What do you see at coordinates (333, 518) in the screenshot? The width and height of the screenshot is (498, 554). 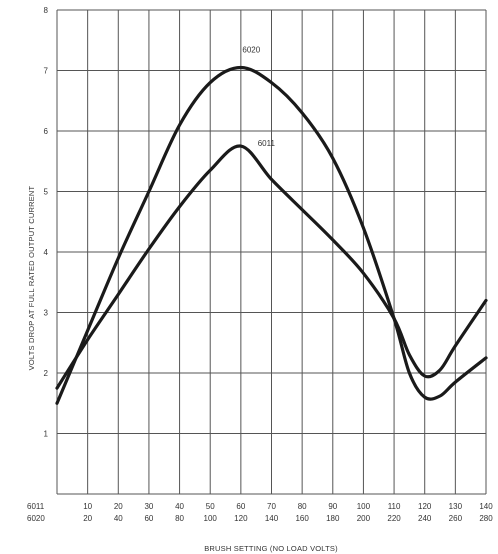 I see `x-tick-label: 180` at bounding box center [333, 518].